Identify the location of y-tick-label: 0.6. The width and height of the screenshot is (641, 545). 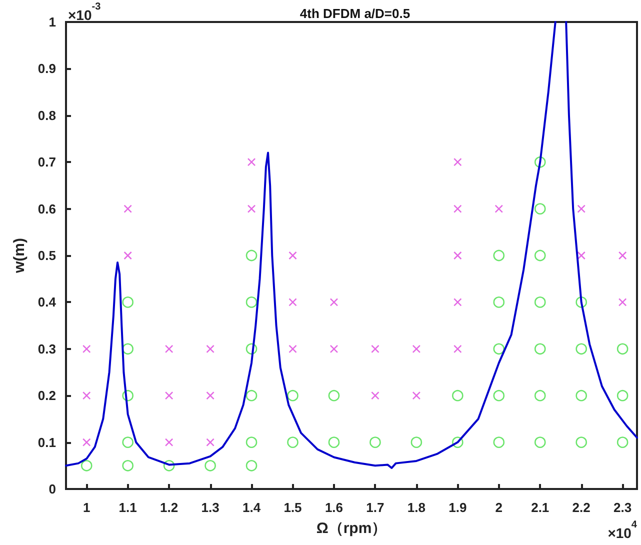
(47, 208).